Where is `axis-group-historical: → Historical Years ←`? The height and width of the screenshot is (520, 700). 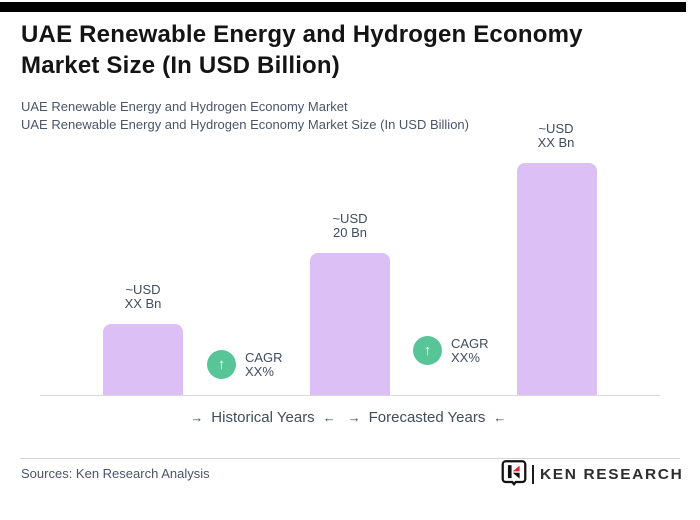 axis-group-historical: → Historical Years ← is located at coordinates (262, 417).